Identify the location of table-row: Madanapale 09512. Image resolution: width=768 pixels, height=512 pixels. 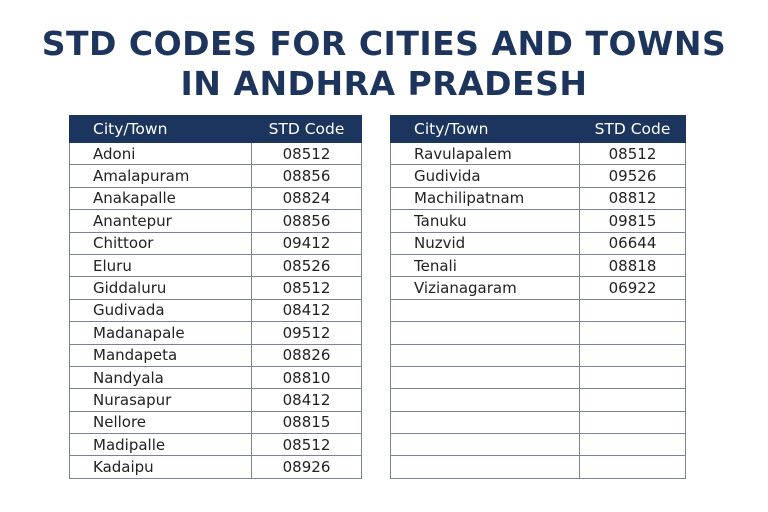
(215, 333).